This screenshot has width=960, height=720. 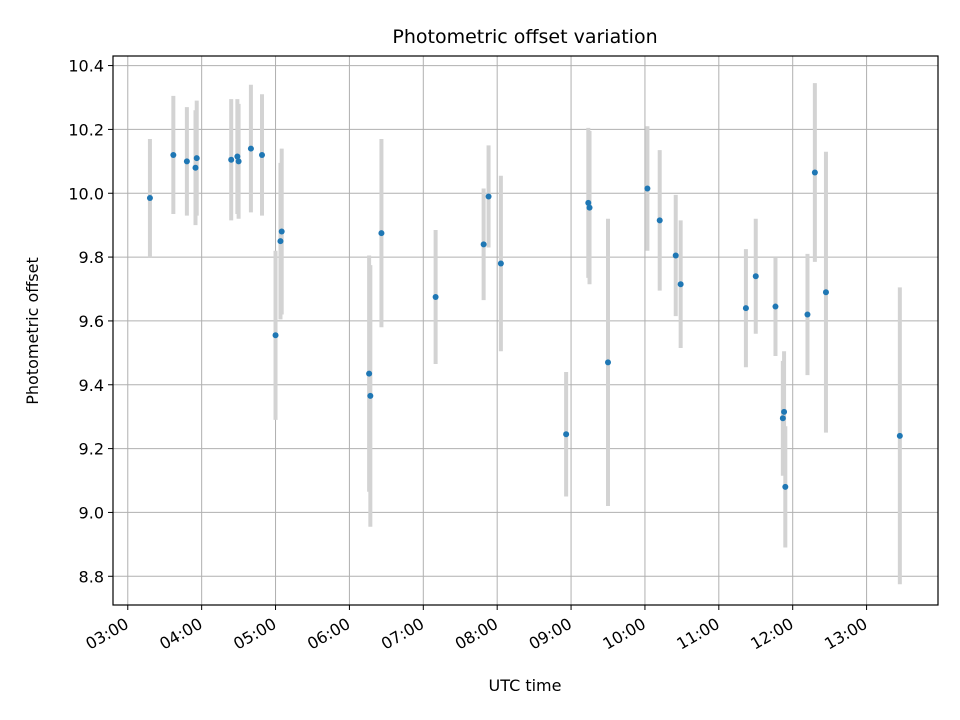 I want to click on y-tick-label: 9.4, so click(x=91, y=385).